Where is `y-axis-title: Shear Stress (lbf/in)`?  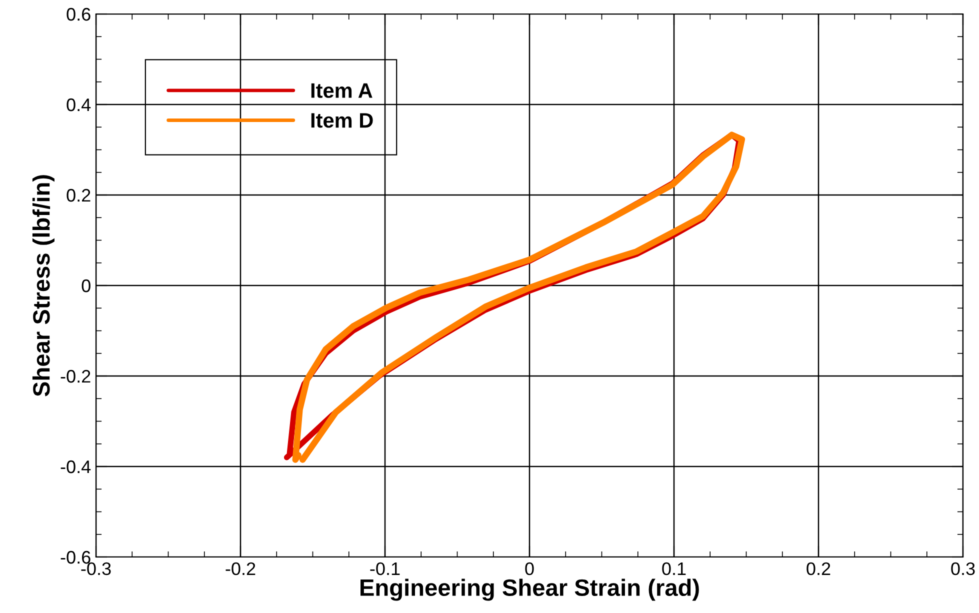 y-axis-title: Shear Stress (lbf/in) is located at coordinates (43, 285).